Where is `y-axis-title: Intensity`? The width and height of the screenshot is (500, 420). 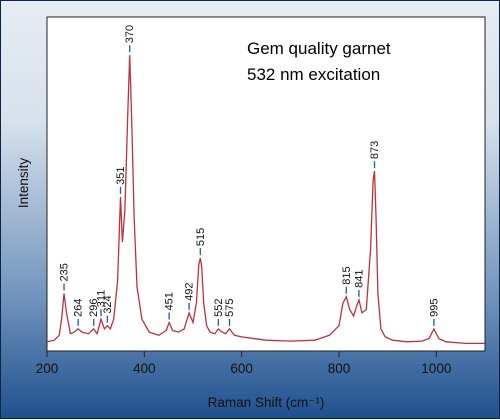
y-axis-title: Intensity is located at coordinates (23, 183).